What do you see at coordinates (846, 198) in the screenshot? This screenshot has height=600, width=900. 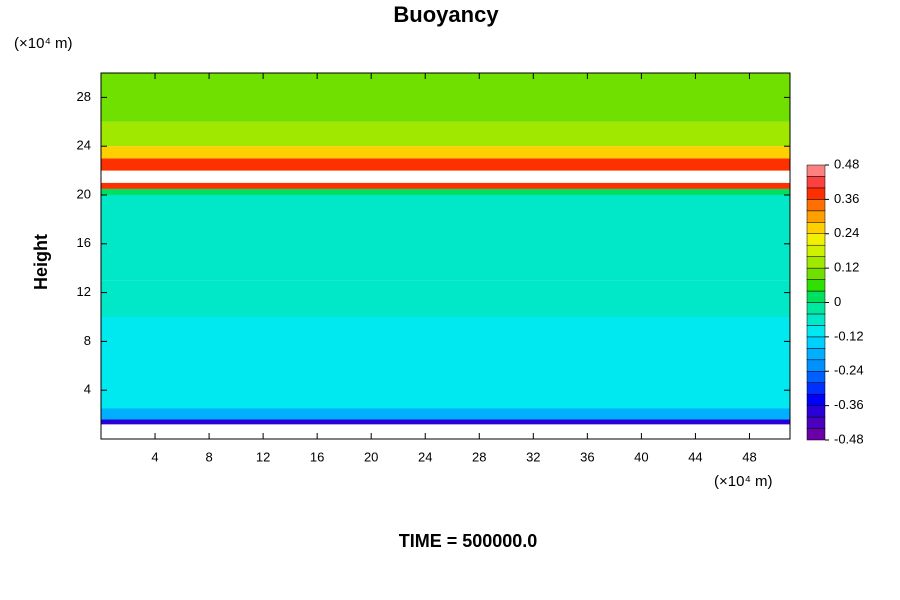 I see `colorbar-tick-label: 0.36` at bounding box center [846, 198].